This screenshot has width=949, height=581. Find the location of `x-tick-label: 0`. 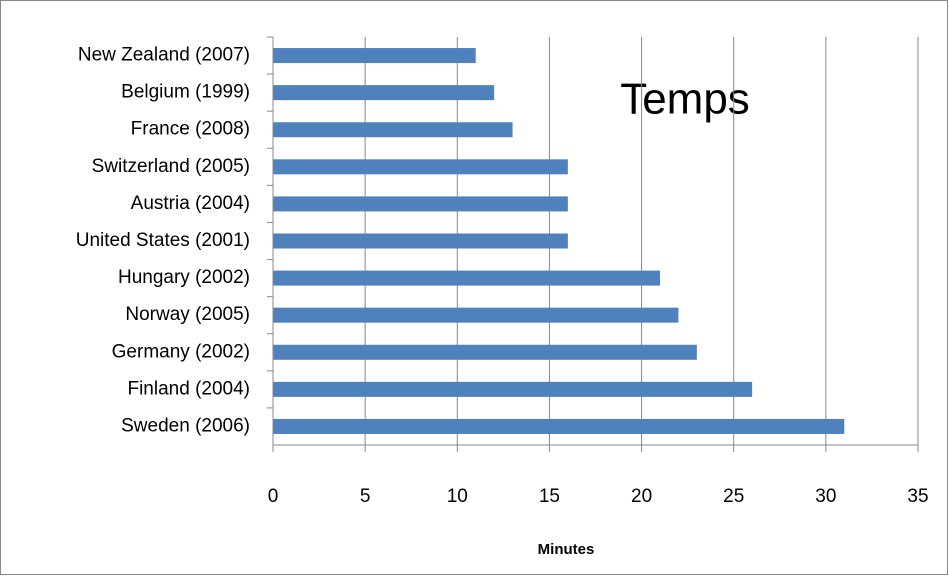

x-tick-label: 0 is located at coordinates (273, 496).